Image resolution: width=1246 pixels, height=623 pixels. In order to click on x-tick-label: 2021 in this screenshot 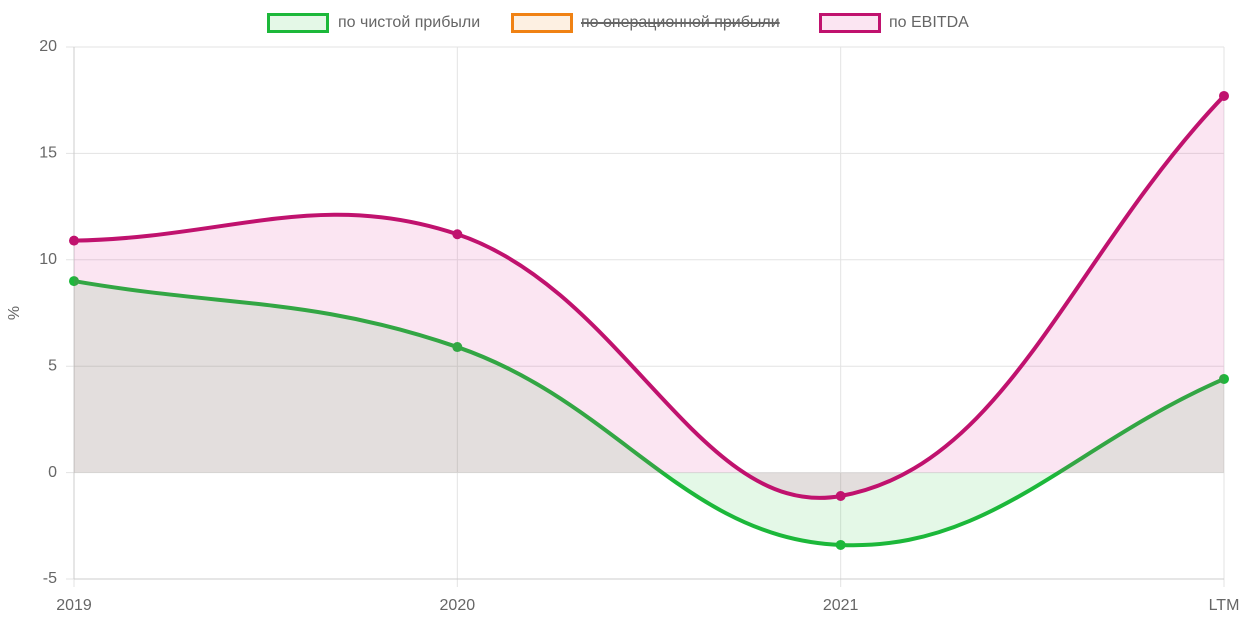, I will do `click(841, 605)`.